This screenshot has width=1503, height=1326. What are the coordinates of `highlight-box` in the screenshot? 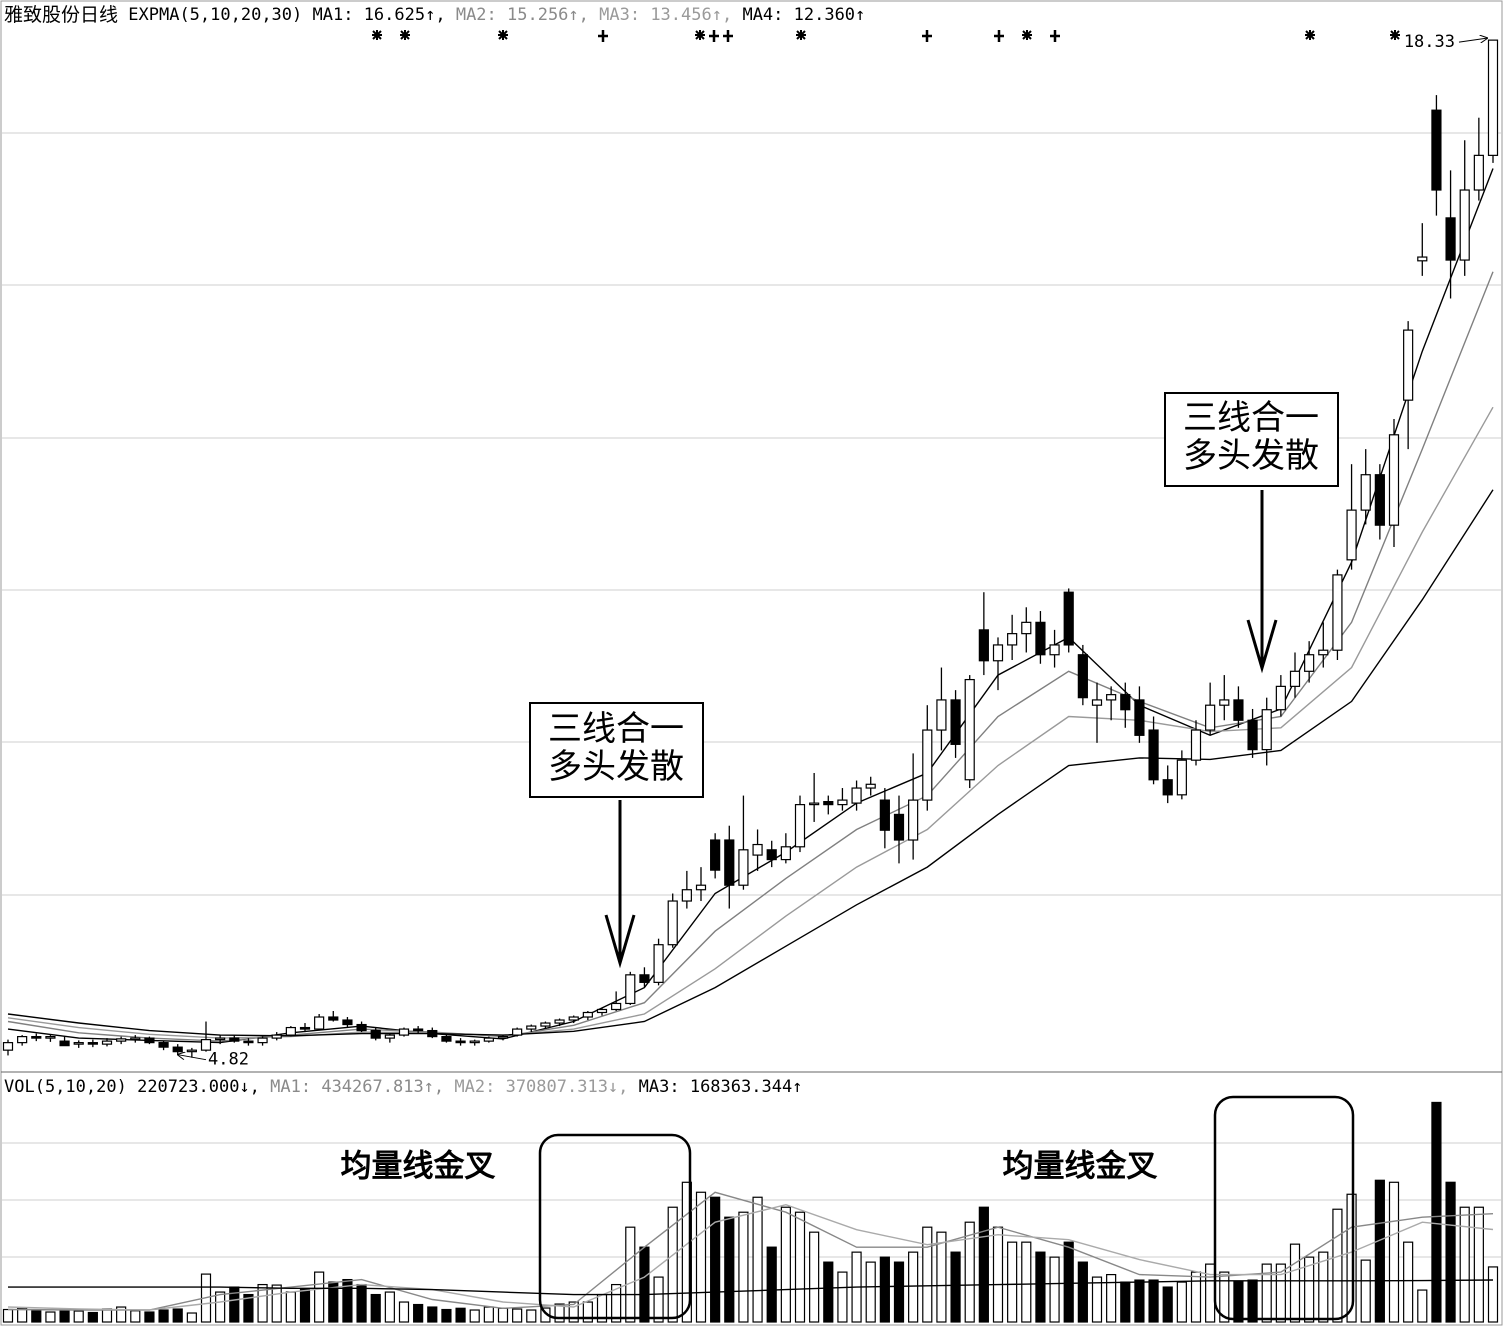 It's located at (615, 1226).